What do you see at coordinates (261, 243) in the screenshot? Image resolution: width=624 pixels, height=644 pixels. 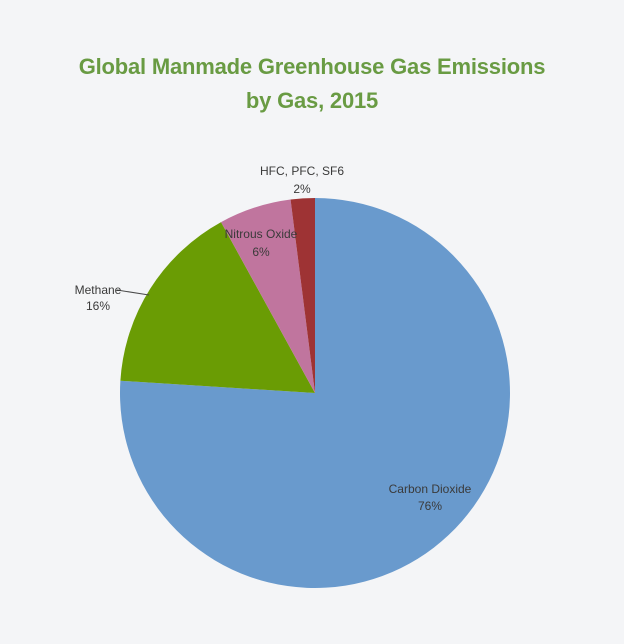 I see `slice-label-nitrous-oxide: Nitrous Oxide 6%` at bounding box center [261, 243].